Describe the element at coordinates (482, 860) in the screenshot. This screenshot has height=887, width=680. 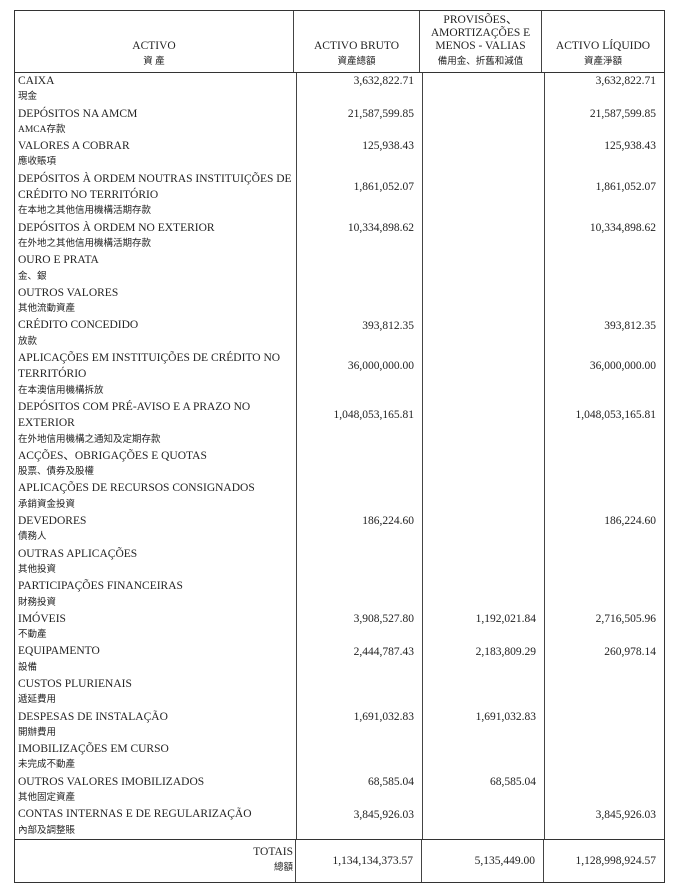
I see `totals-provisoes: 5,135,449.00` at that location.